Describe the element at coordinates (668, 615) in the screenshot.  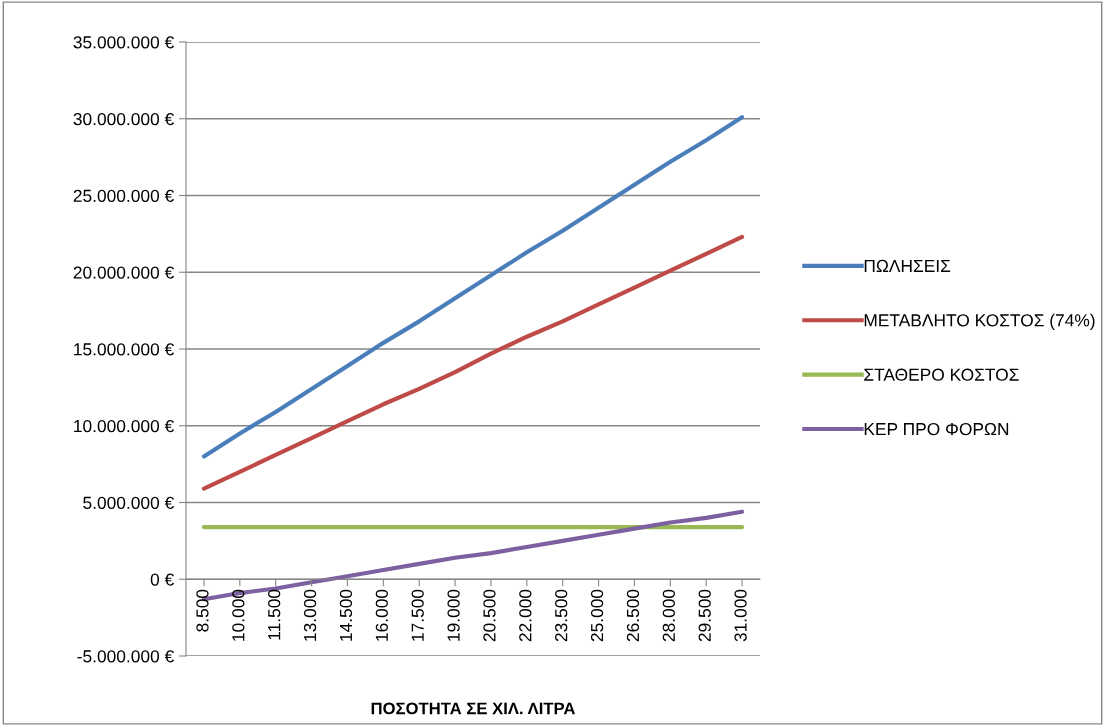
I see `x-tick-label: 28.000` at that location.